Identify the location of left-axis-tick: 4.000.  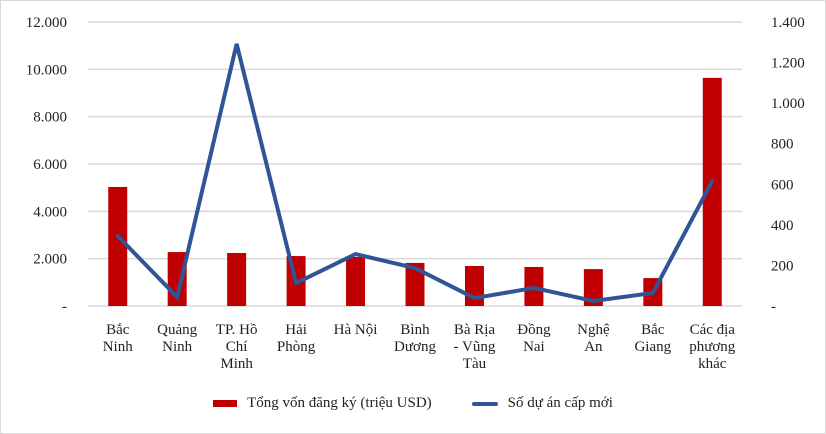
(50, 212).